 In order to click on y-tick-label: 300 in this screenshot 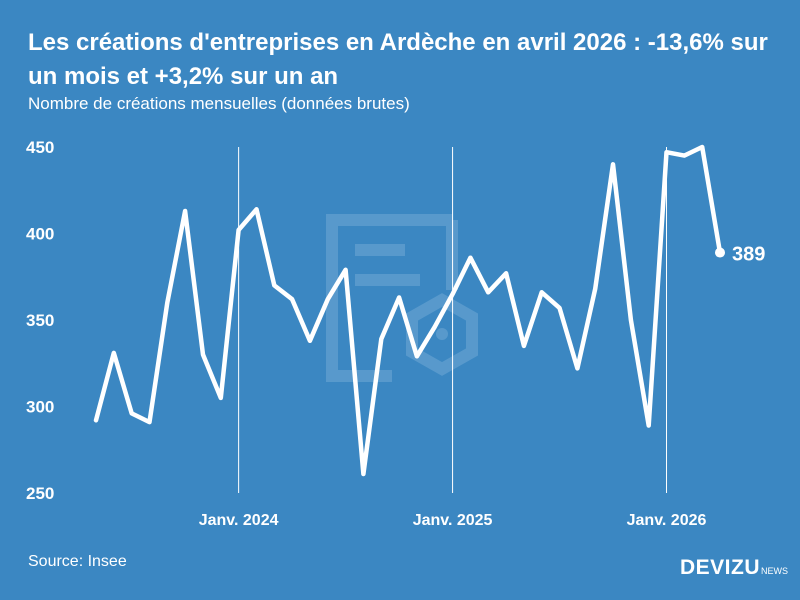, I will do `click(40, 407)`.